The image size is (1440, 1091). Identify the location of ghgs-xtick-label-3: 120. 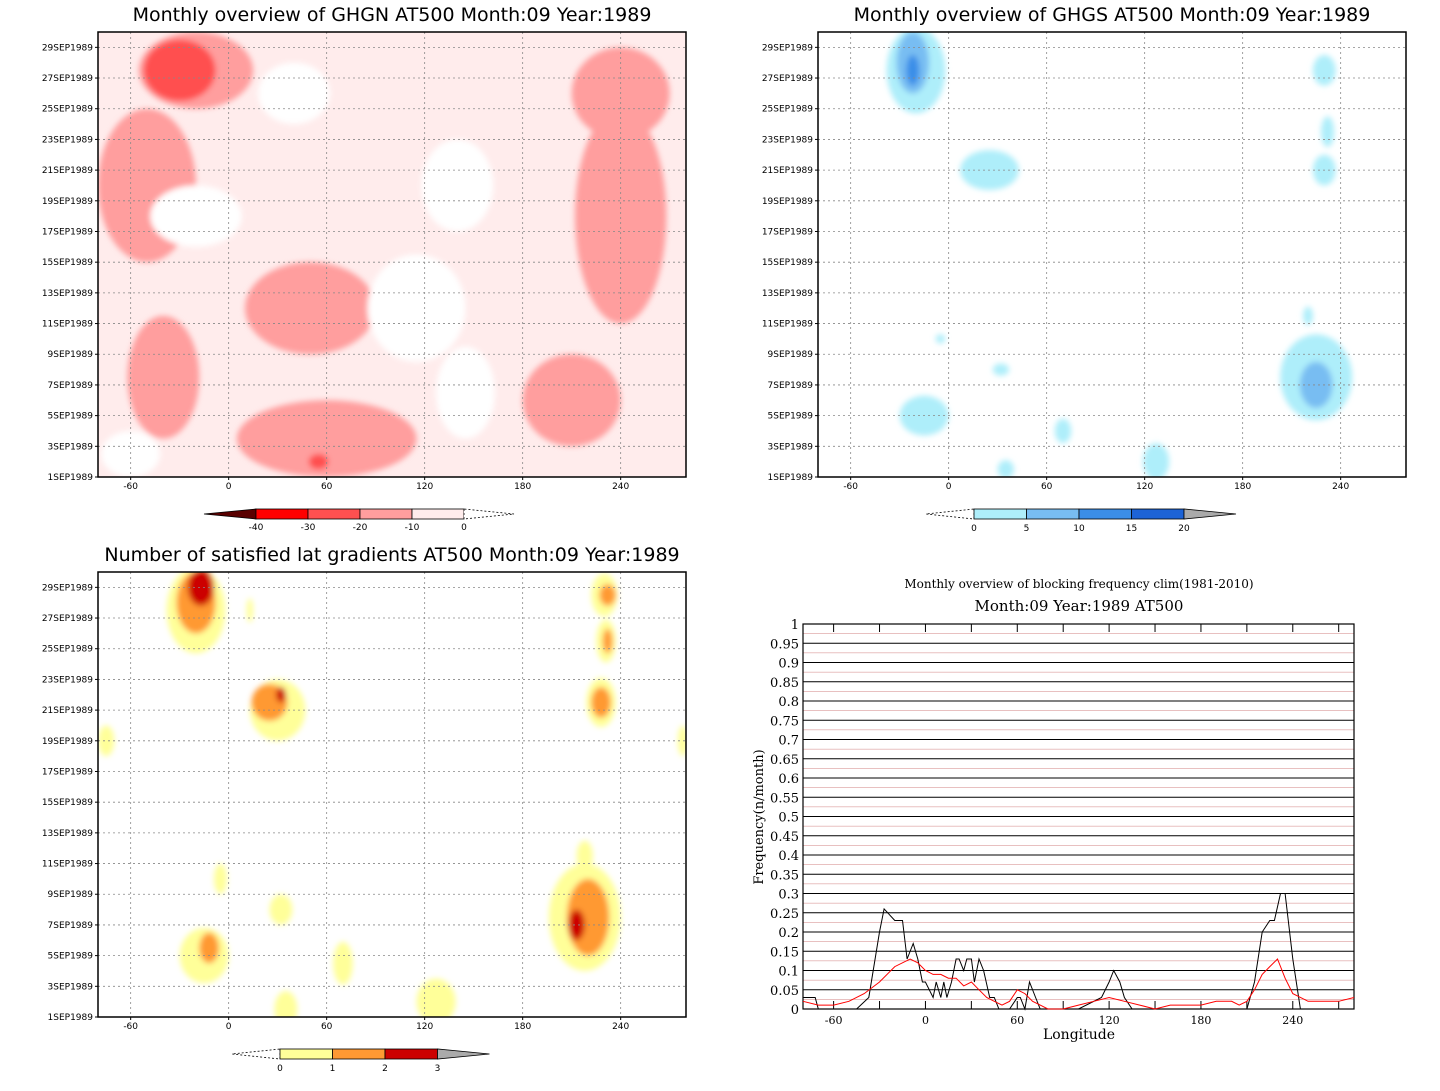
(1144, 487).